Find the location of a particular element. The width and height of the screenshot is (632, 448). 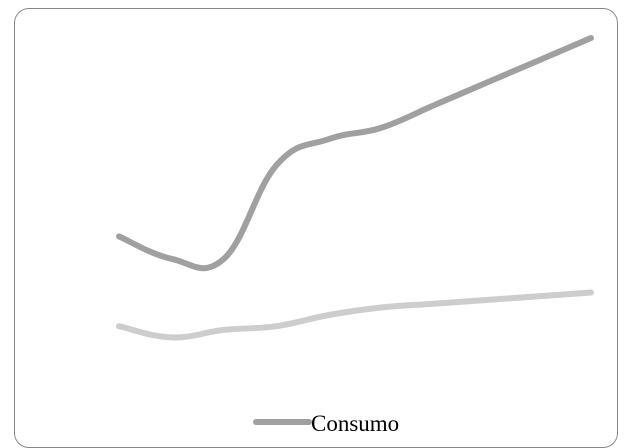

legend: Consumo is located at coordinates (326, 421).